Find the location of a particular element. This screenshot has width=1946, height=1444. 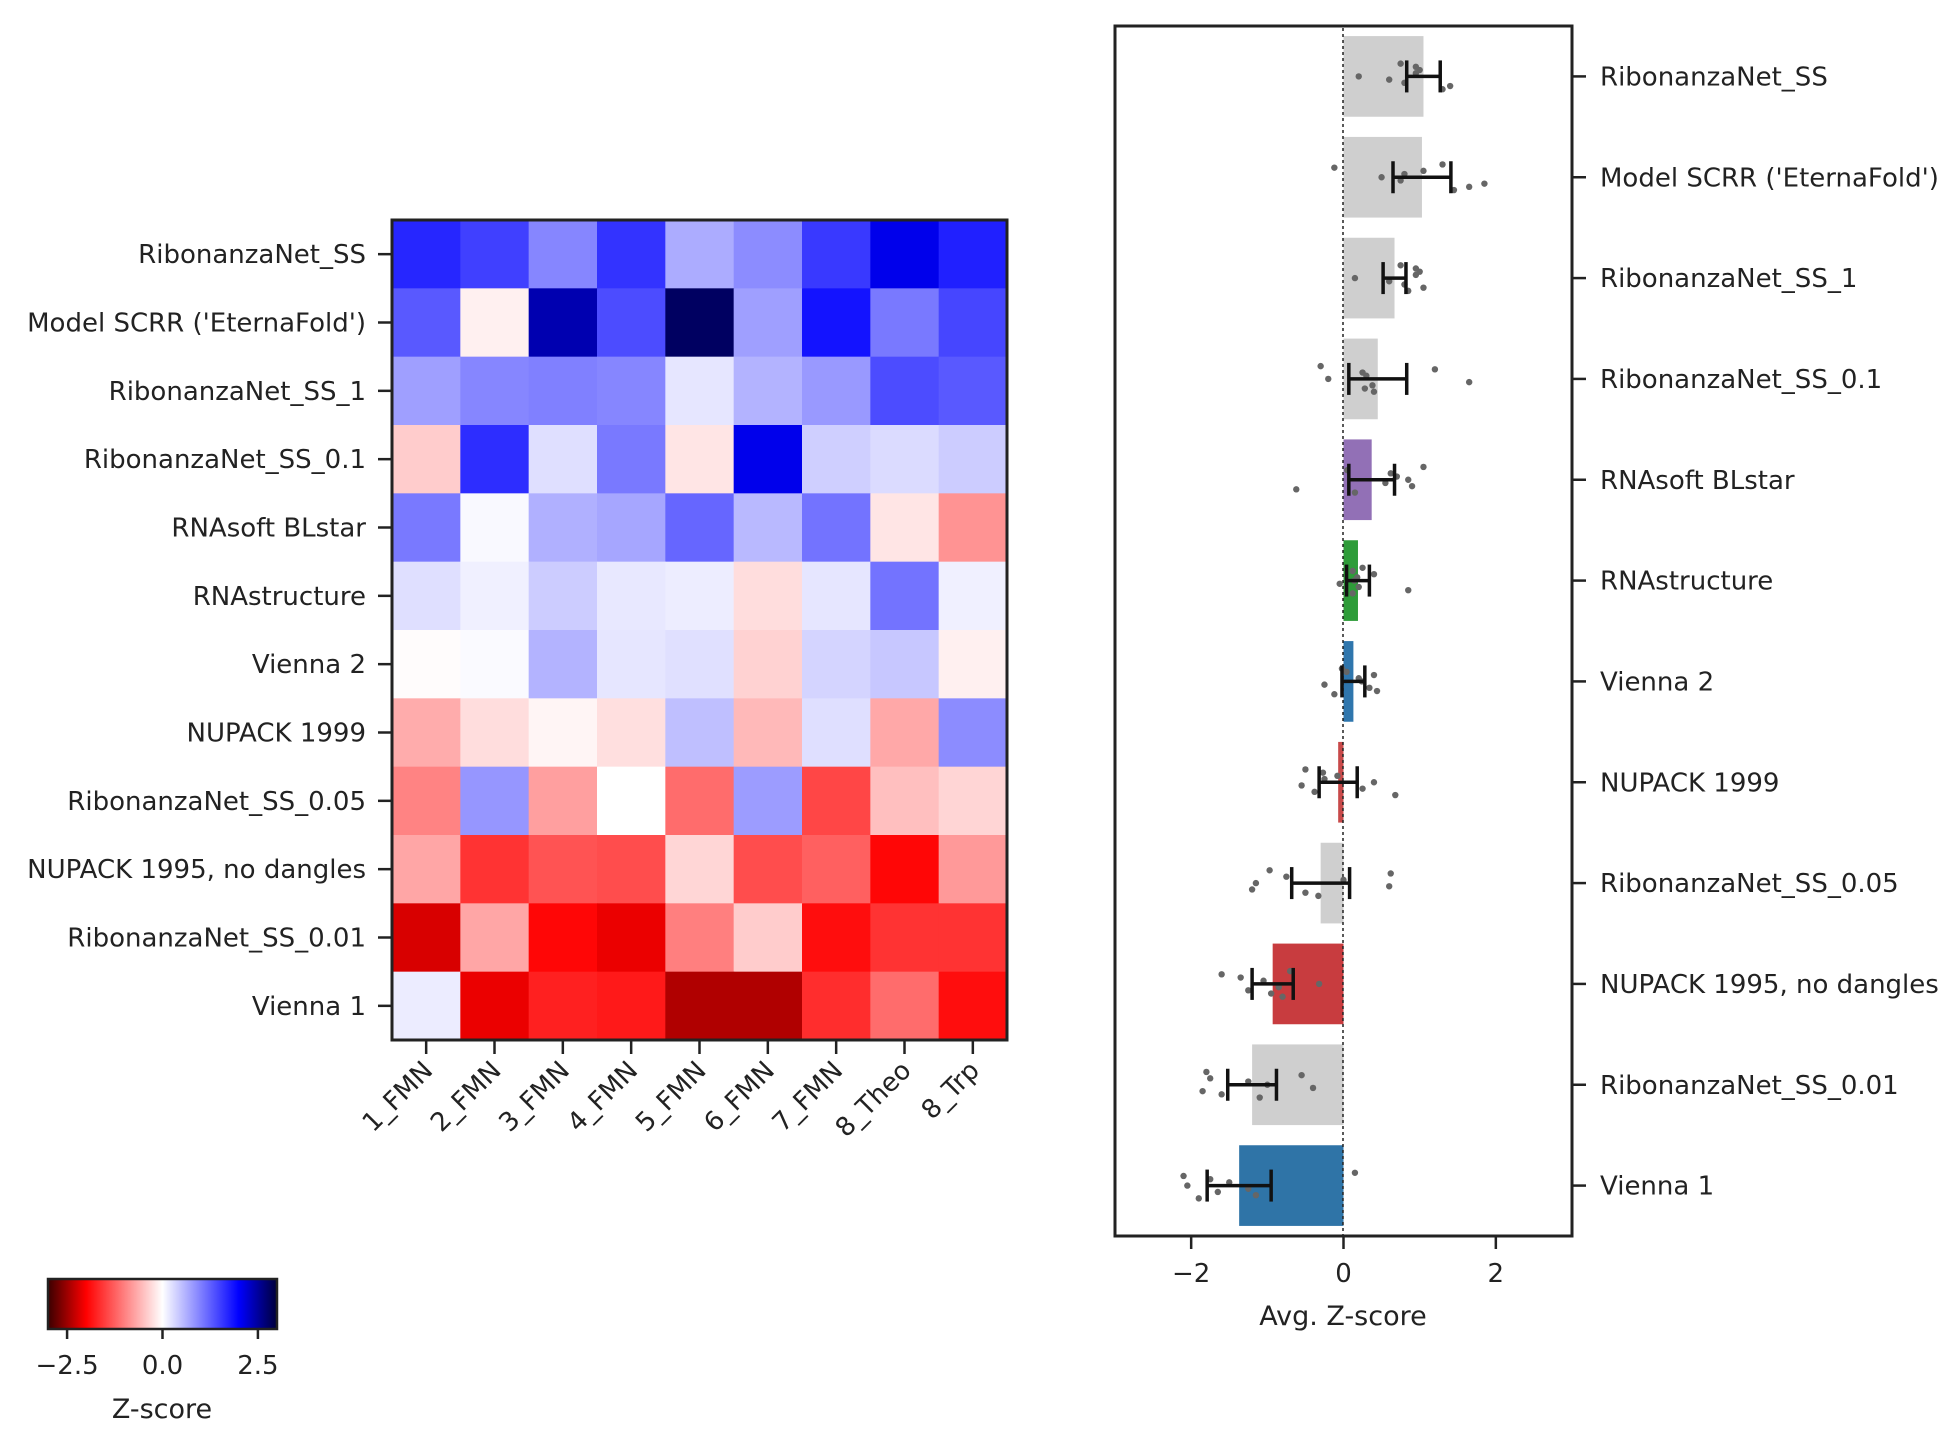

bar-x-tick-label: 0 is located at coordinates (1343, 1274).